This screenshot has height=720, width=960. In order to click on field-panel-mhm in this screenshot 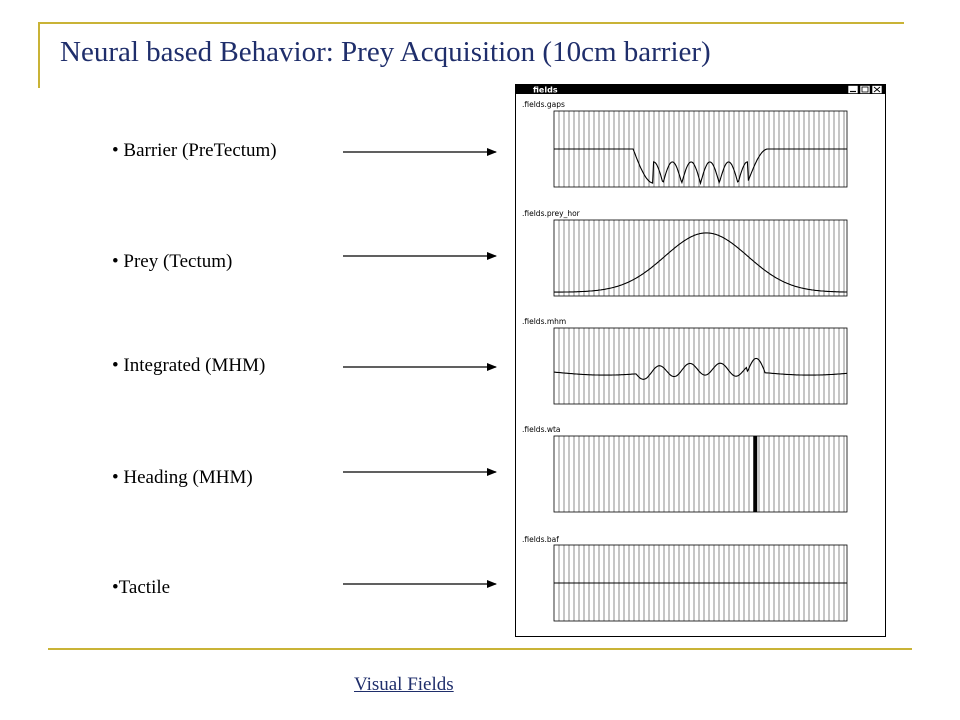, I will do `click(700, 366)`.